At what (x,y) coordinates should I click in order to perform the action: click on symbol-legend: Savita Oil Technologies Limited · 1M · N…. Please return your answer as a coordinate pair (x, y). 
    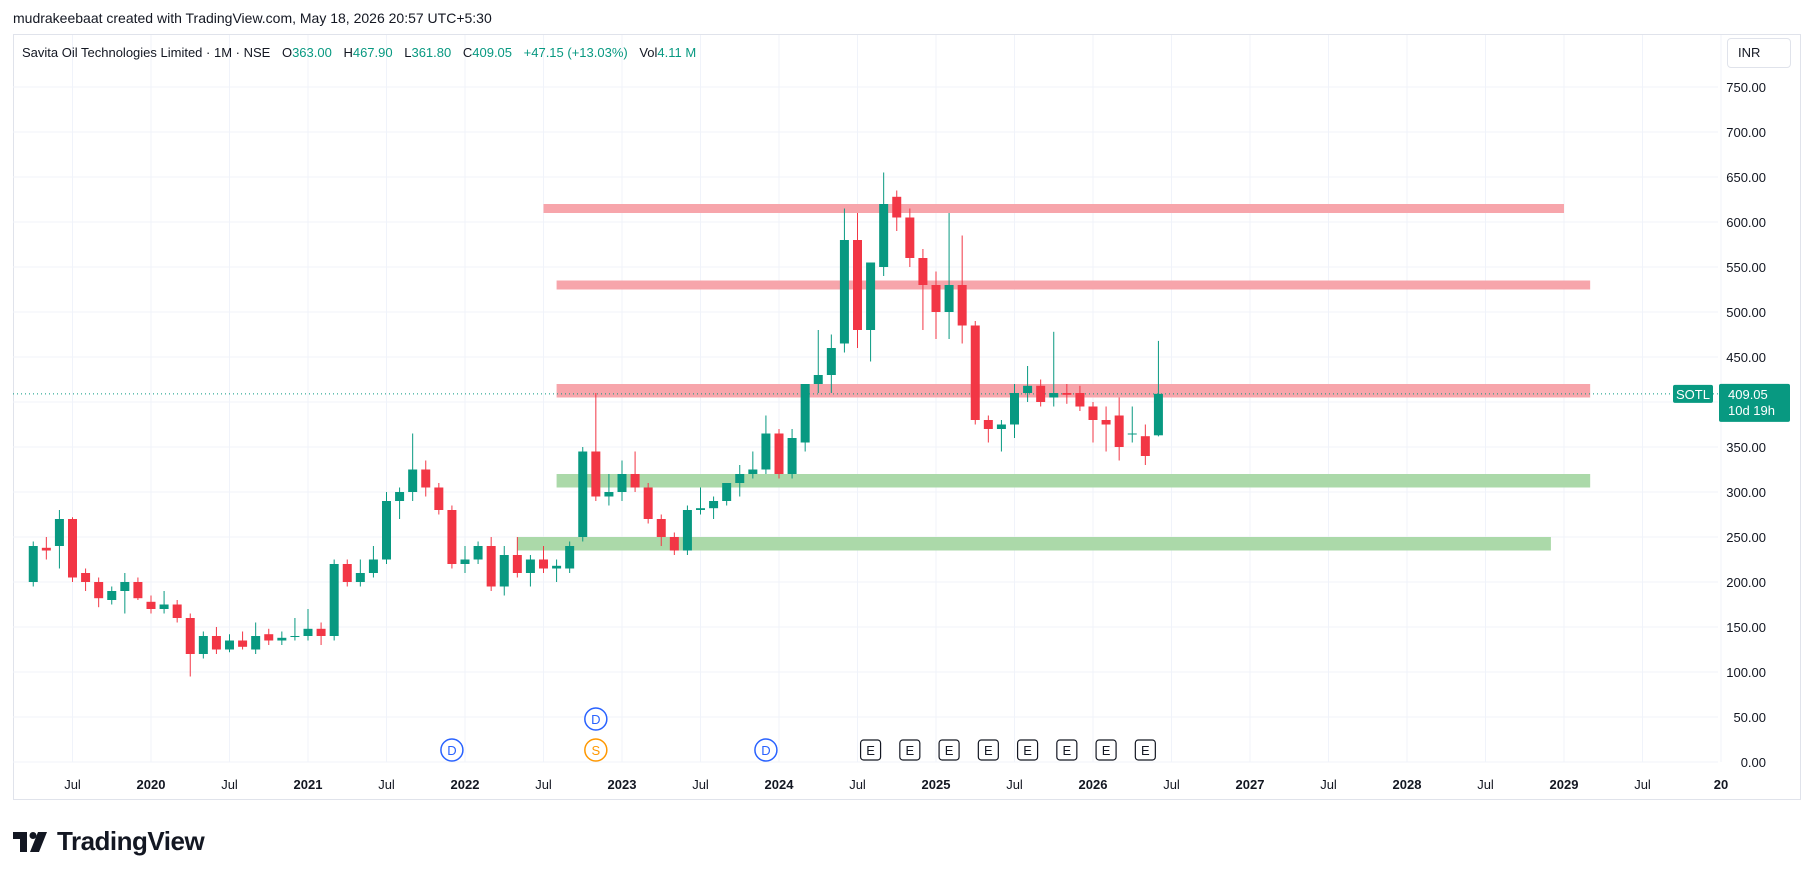
    Looking at the image, I should click on (359, 52).